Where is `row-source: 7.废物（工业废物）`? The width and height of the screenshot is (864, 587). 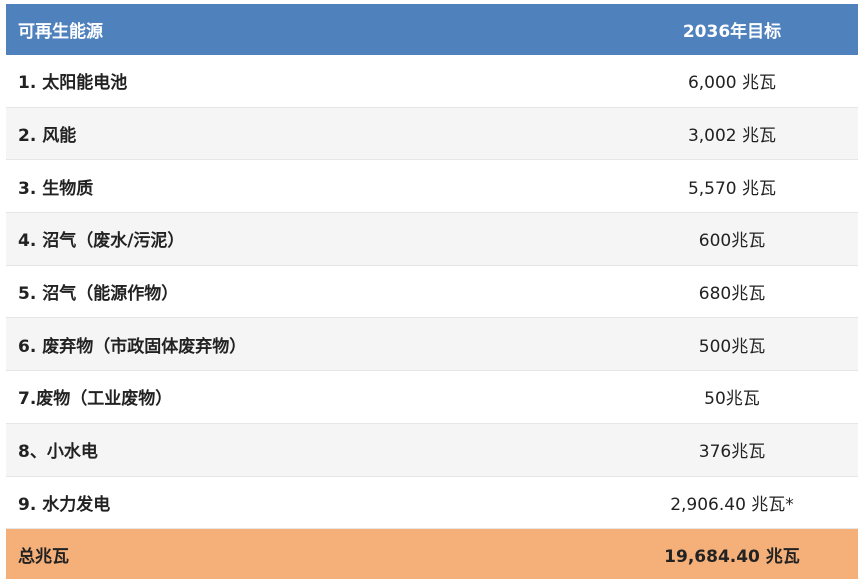 row-source: 7.废物（工业废物） is located at coordinates (95, 399).